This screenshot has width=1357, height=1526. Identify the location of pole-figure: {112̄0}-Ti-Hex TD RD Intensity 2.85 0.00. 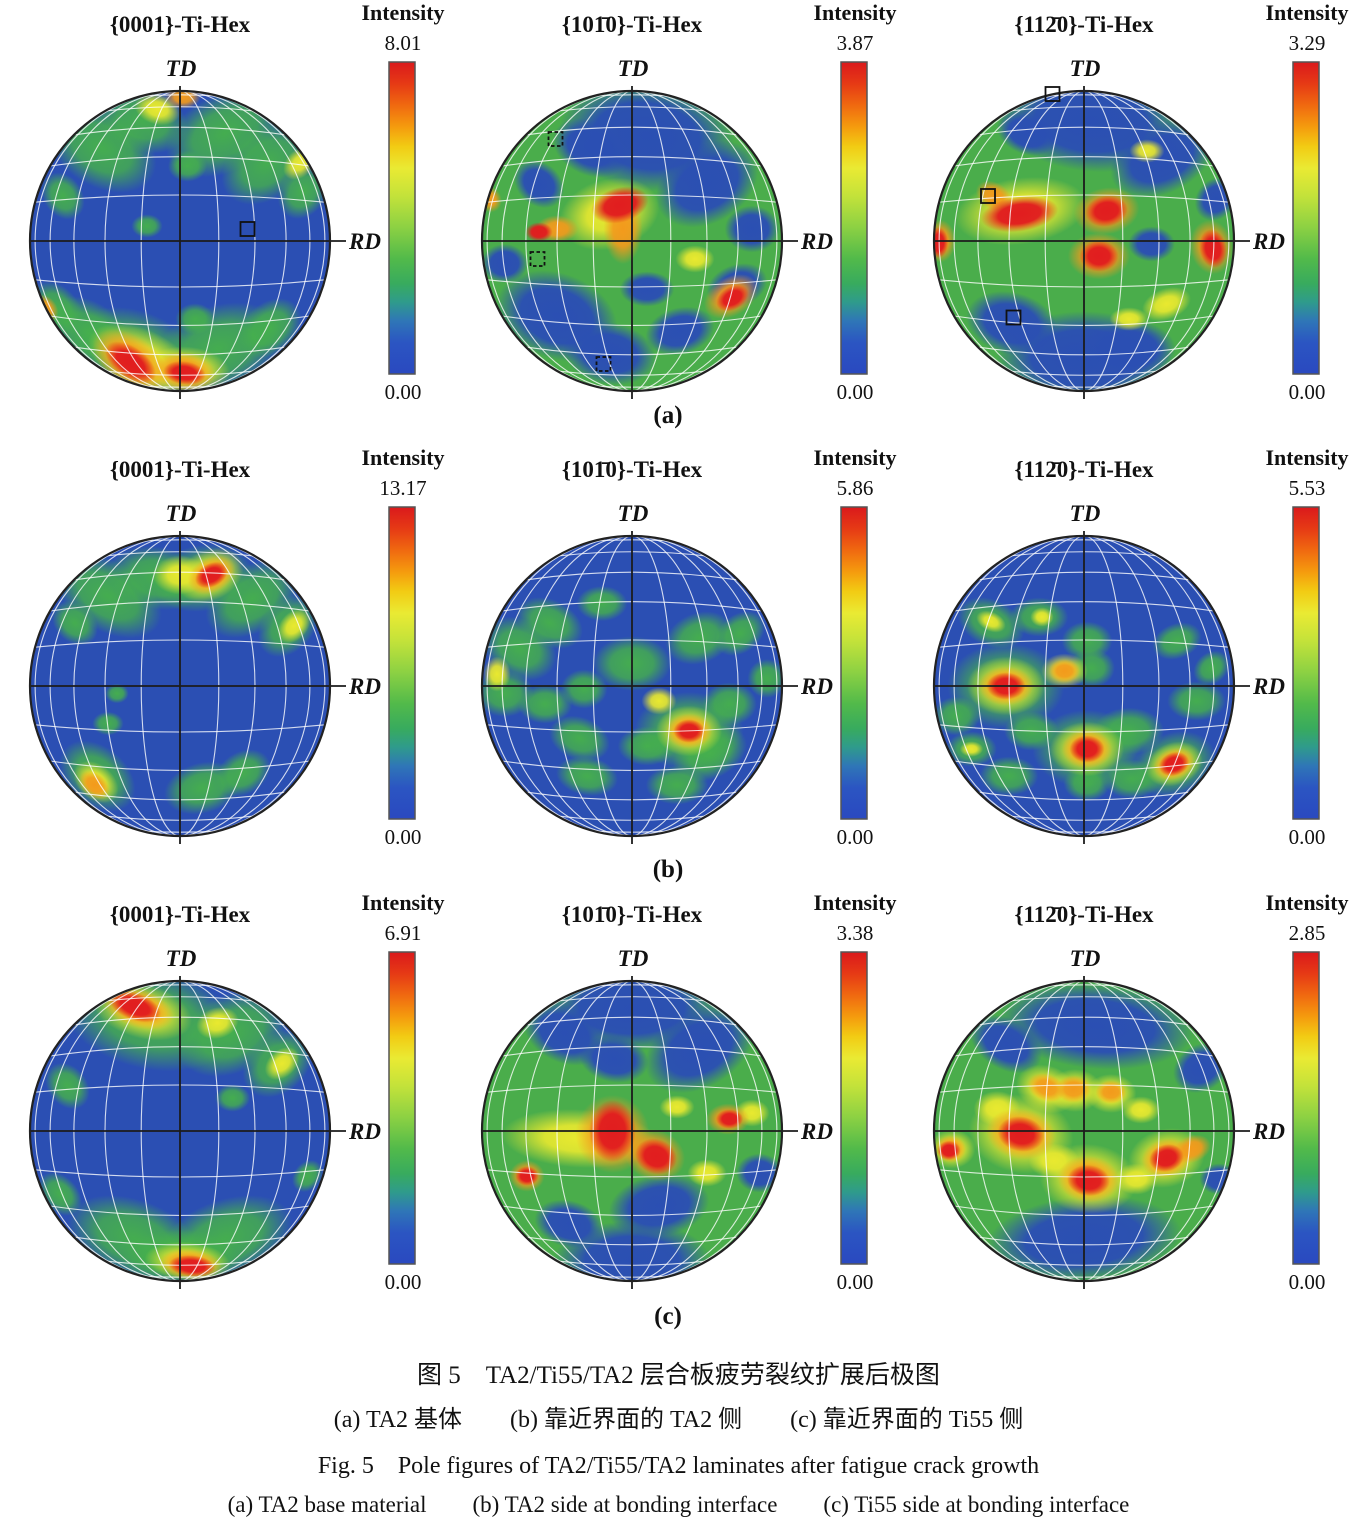
(1140, 1092).